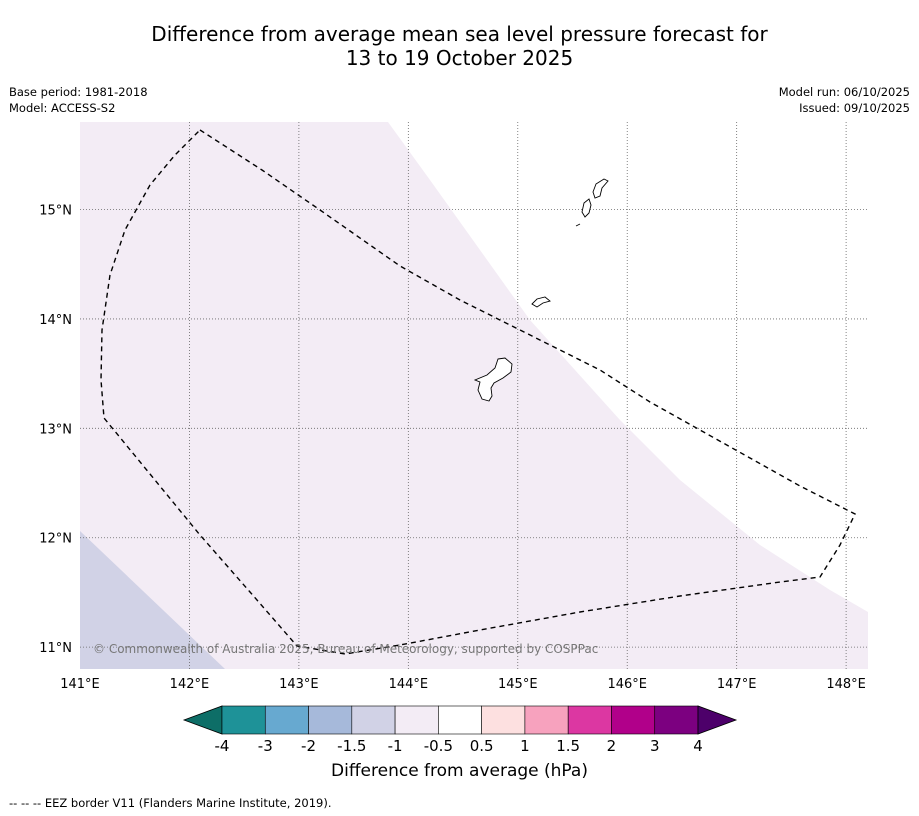 The width and height of the screenshot is (919, 816). I want to click on island-saipan, so click(600, 188).